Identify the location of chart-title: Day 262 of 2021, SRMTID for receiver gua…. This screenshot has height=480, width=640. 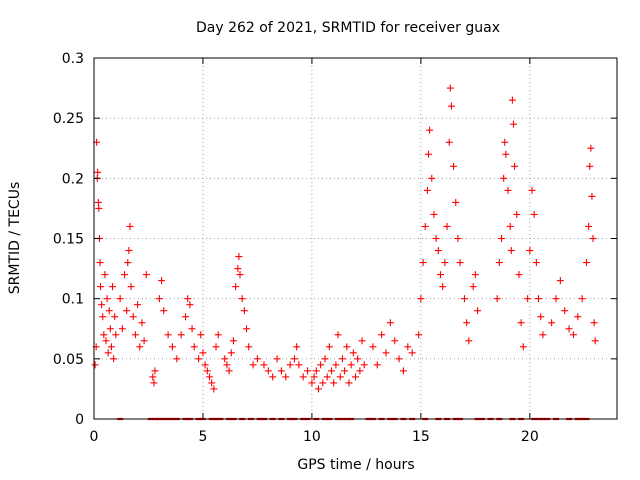
(348, 28).